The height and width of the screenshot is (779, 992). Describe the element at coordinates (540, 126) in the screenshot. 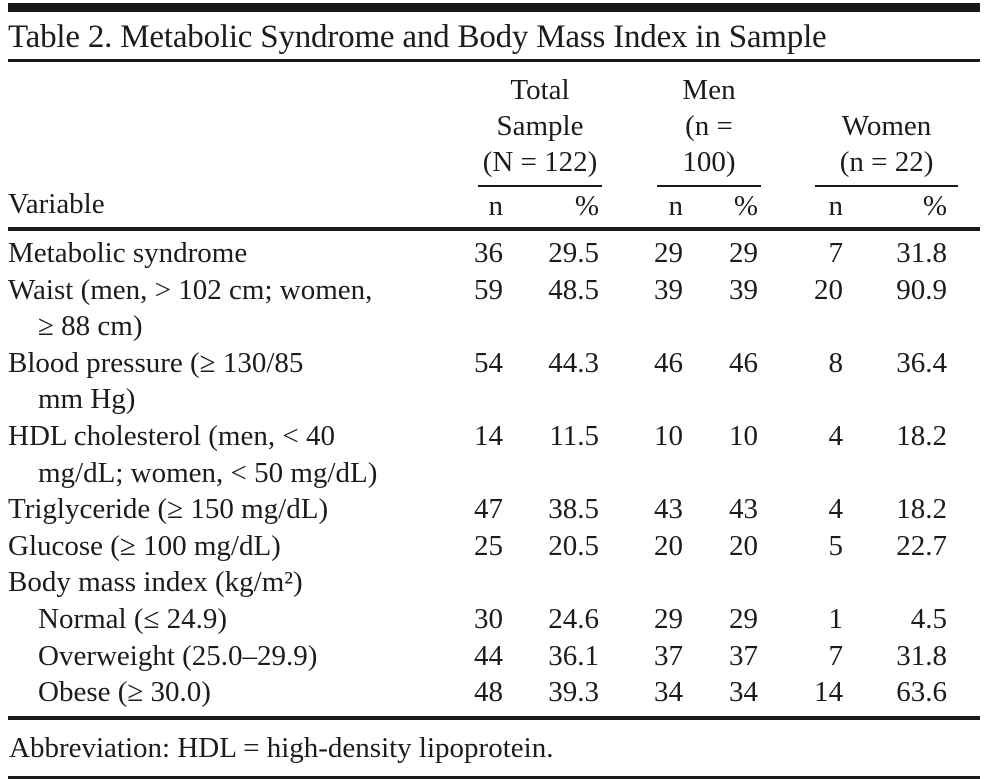

I see `group-label-line: Sample` at that location.